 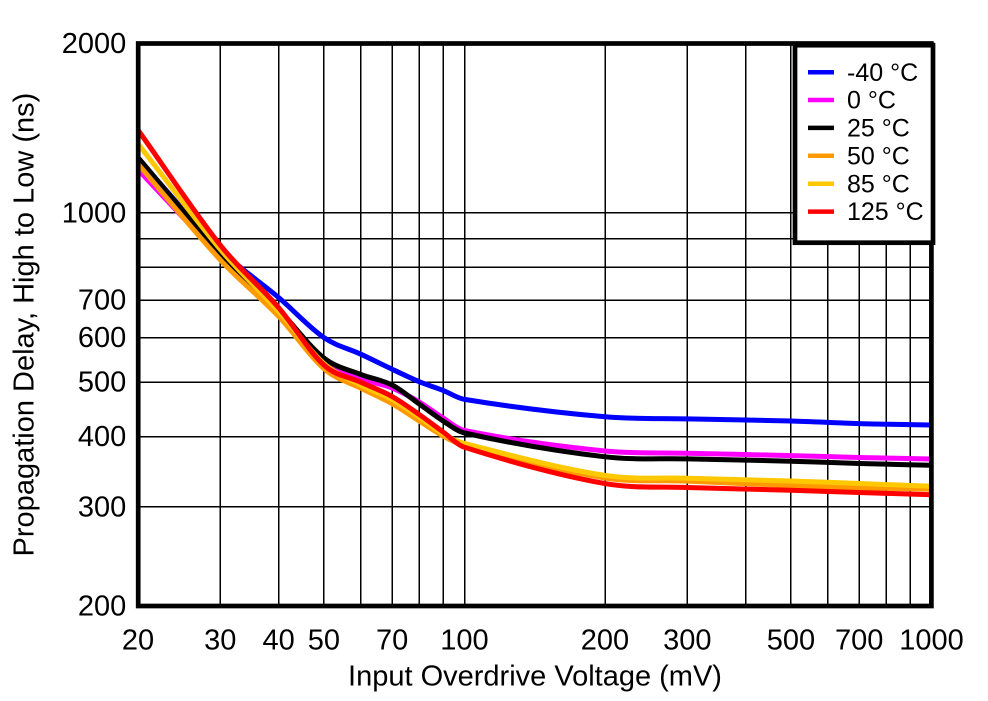 I want to click on svg-text: 20, so click(x=138, y=641).